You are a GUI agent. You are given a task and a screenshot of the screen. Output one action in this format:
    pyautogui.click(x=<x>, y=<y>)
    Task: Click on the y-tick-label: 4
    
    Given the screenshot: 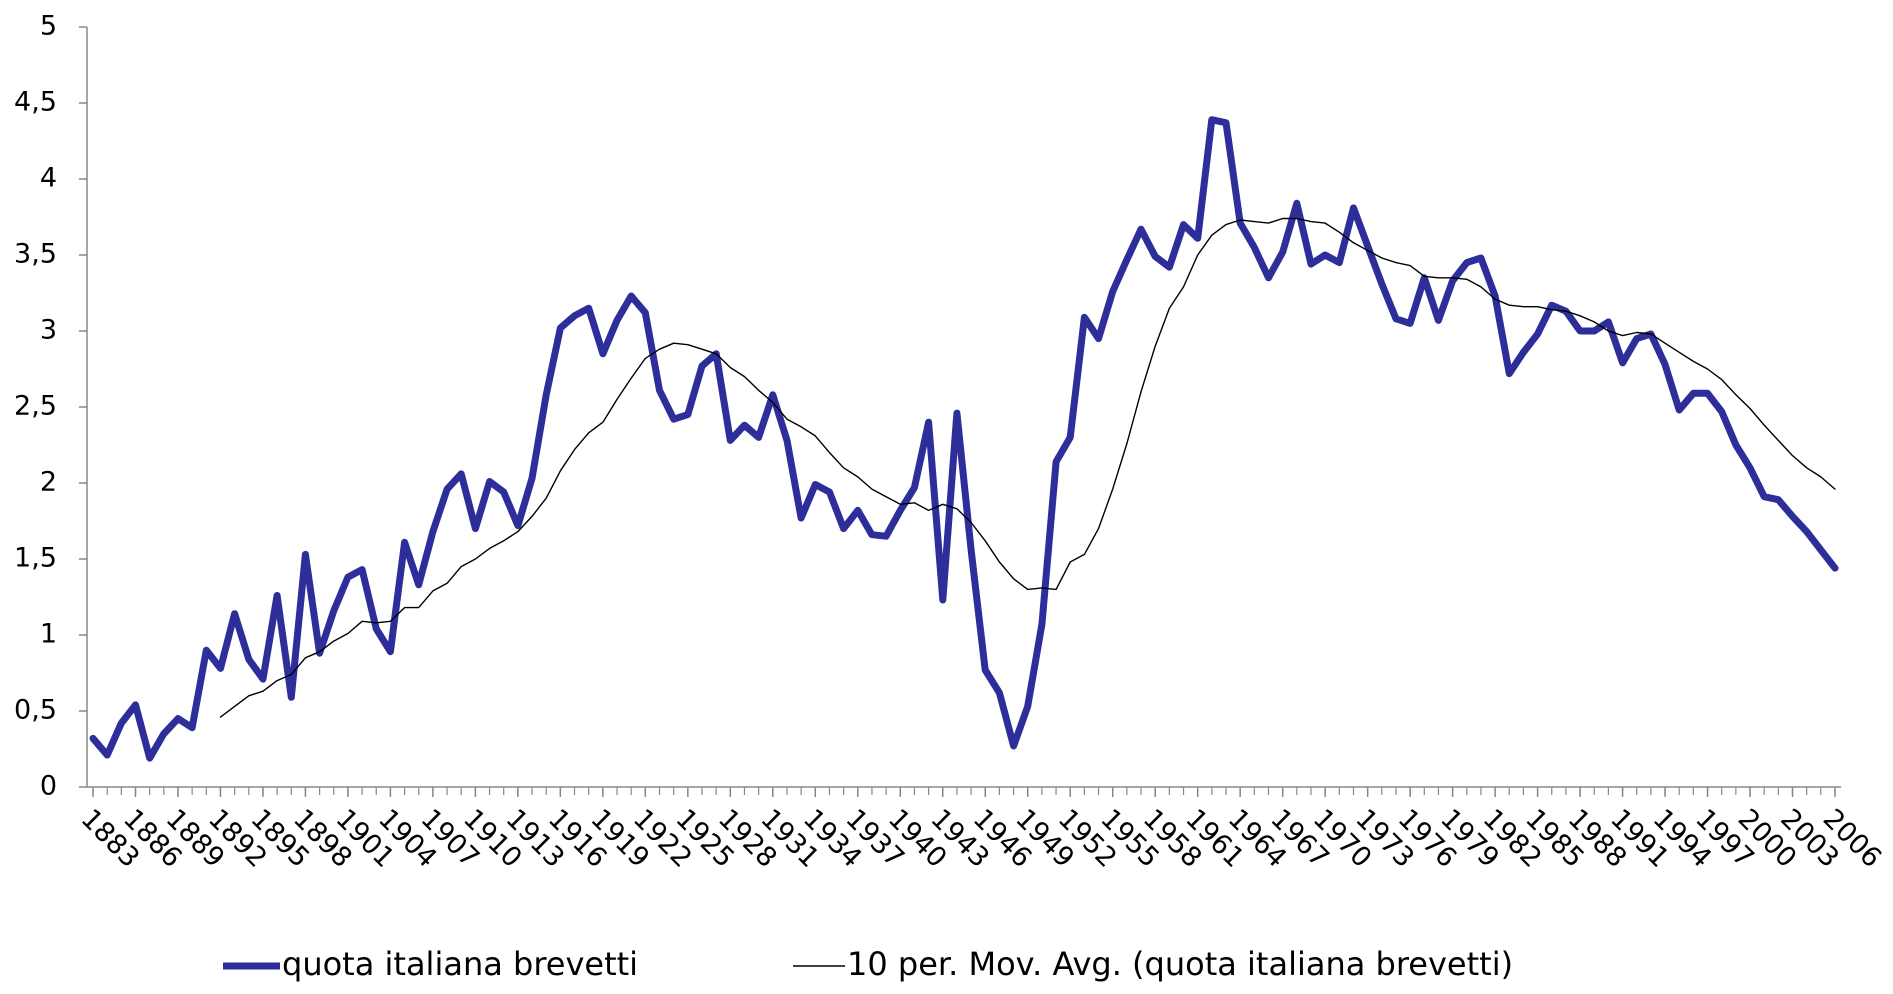 What is the action you would take?
    pyautogui.click(x=48, y=178)
    